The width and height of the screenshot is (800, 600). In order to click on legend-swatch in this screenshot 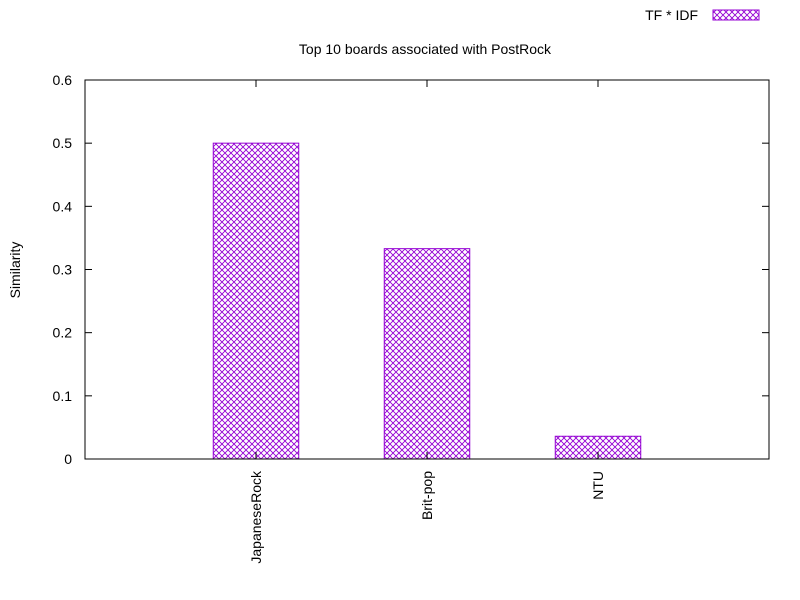, I will do `click(736, 15)`.